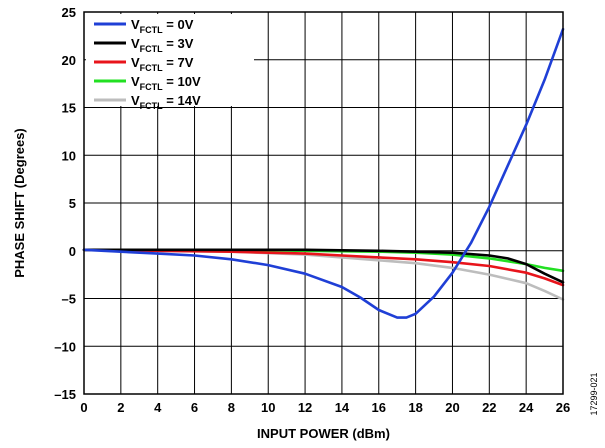 The image size is (605, 448). I want to click on legend-entry: VFCTL = 14V, so click(166, 102).